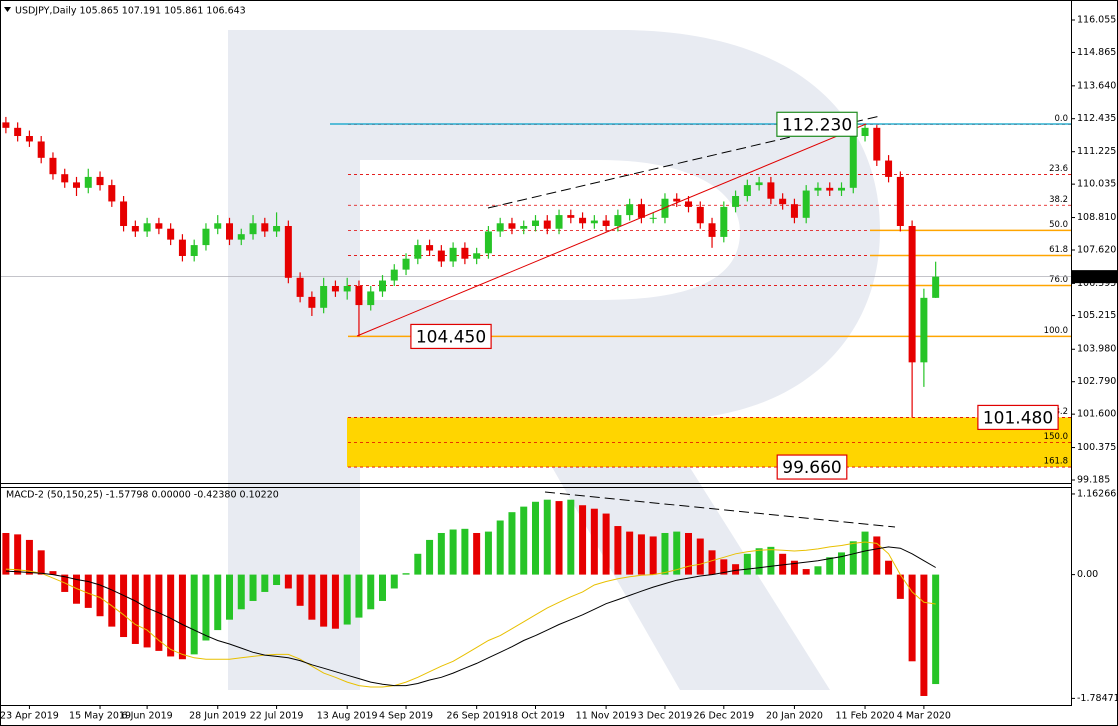 This screenshot has height=726, width=1118. Describe the element at coordinates (1096, 414) in the screenshot. I see `y-tick-label: 101.600` at that location.